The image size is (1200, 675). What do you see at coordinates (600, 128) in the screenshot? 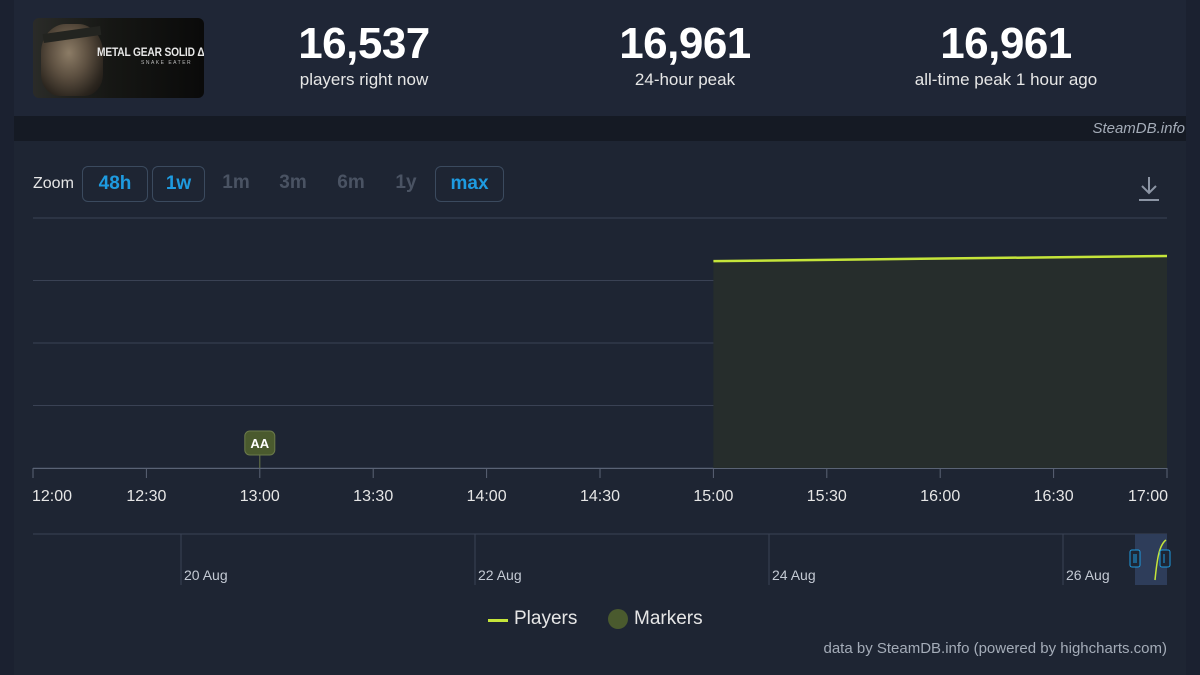
I see `credit-strip: SteamDB.info` at bounding box center [600, 128].